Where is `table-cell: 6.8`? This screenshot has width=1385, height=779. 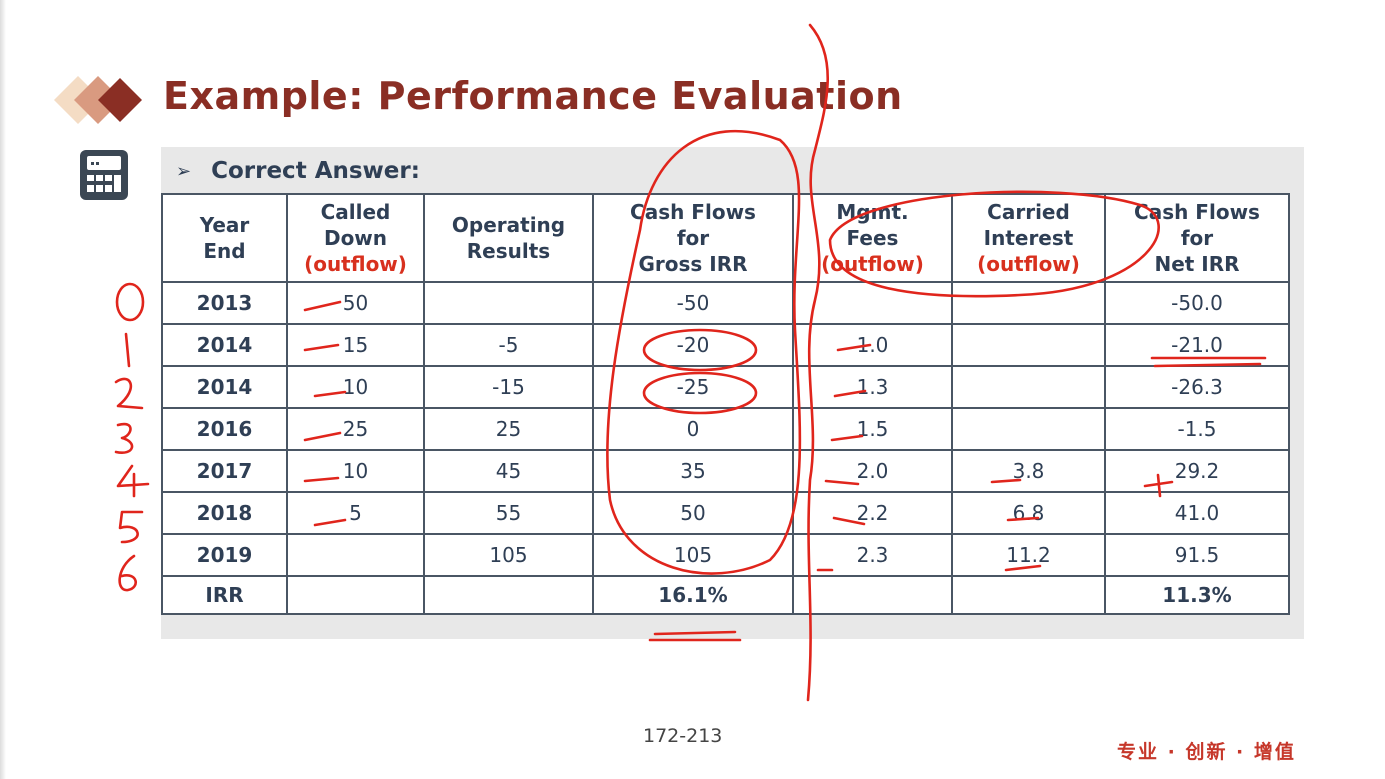 table-cell: 6.8 is located at coordinates (1028, 513).